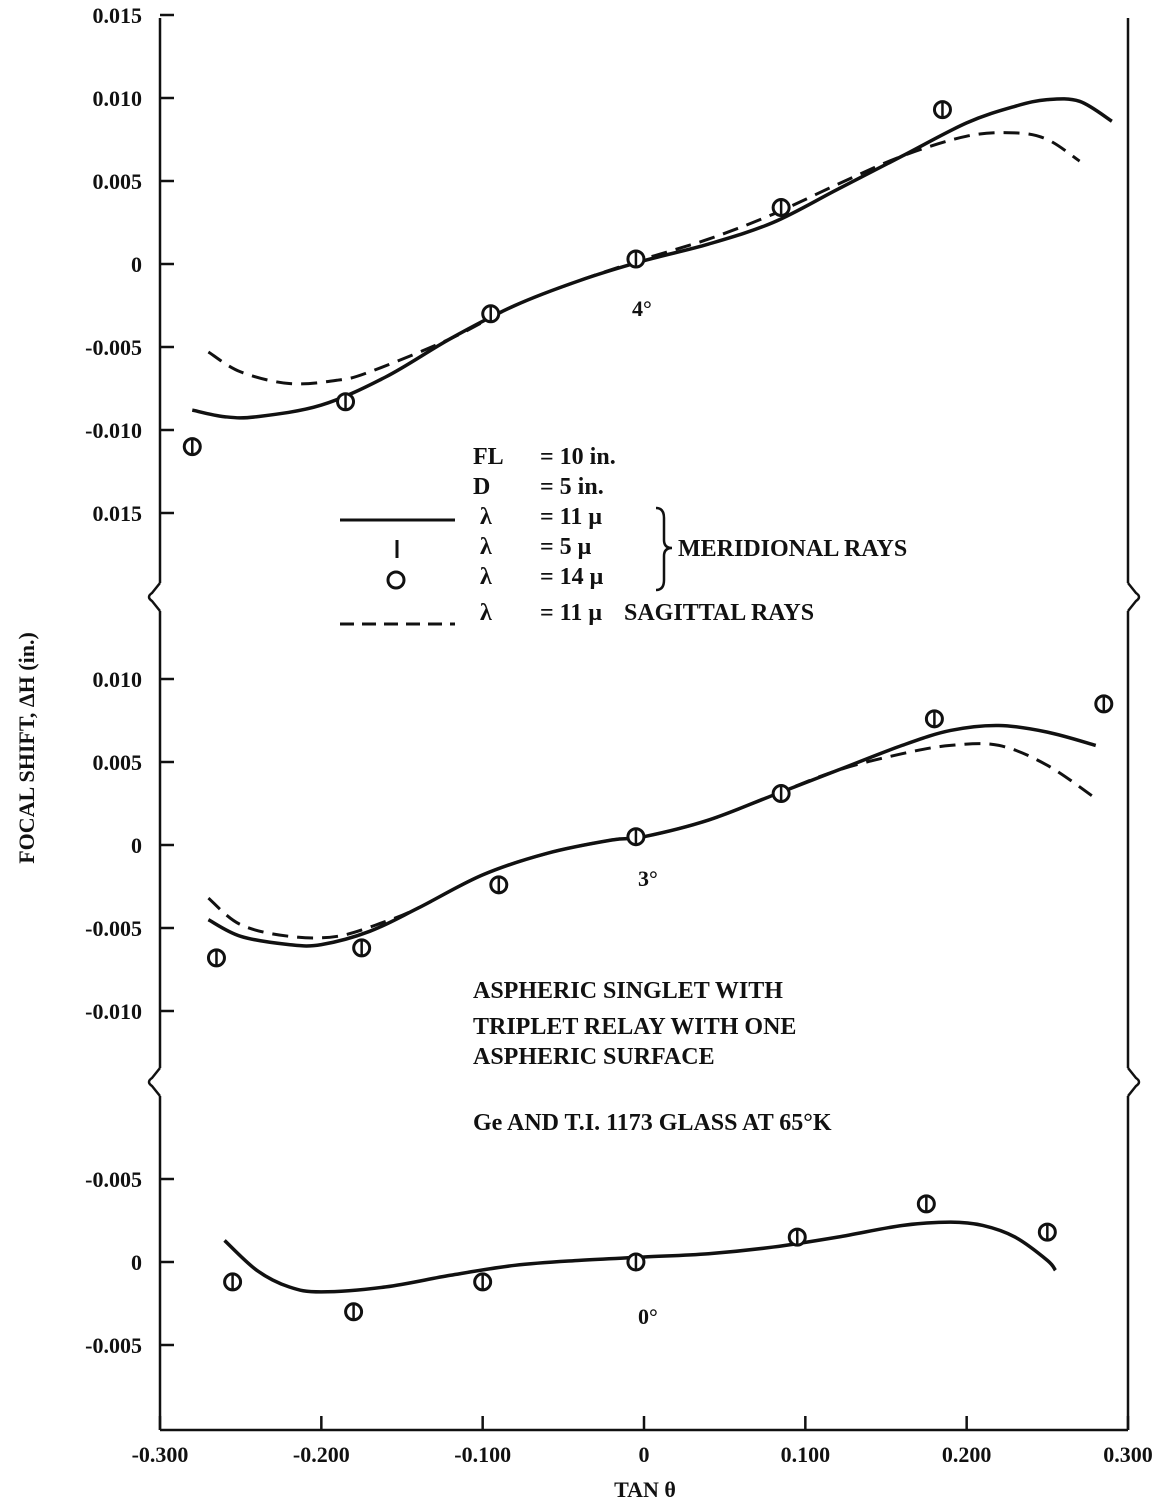  I want to click on y-axis-title: FOCAL SHIFT, ΔH (in.), so click(26, 748).